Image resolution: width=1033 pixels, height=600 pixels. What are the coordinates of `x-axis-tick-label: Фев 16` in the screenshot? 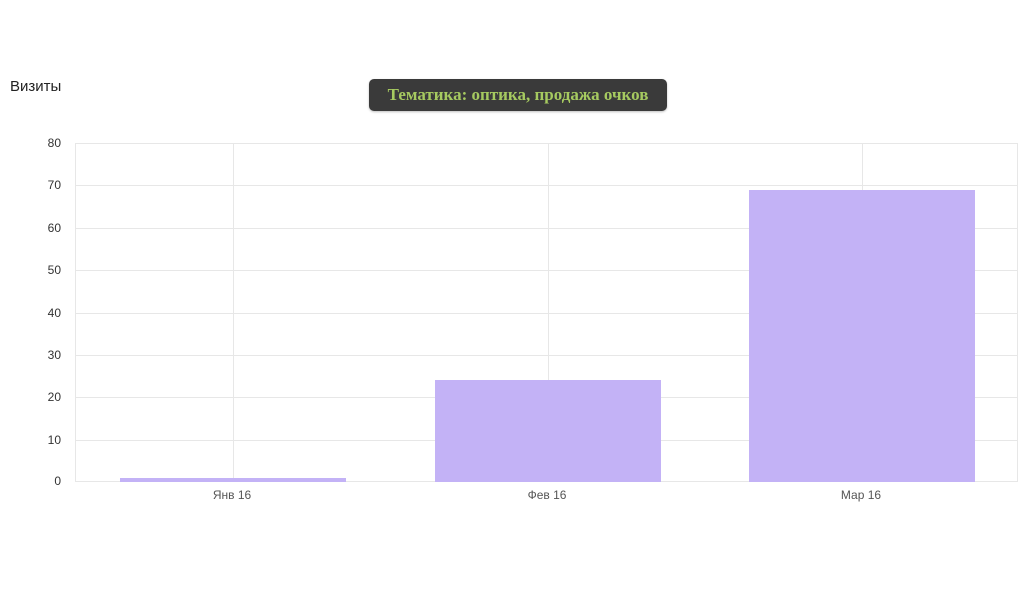 It's located at (547, 495).